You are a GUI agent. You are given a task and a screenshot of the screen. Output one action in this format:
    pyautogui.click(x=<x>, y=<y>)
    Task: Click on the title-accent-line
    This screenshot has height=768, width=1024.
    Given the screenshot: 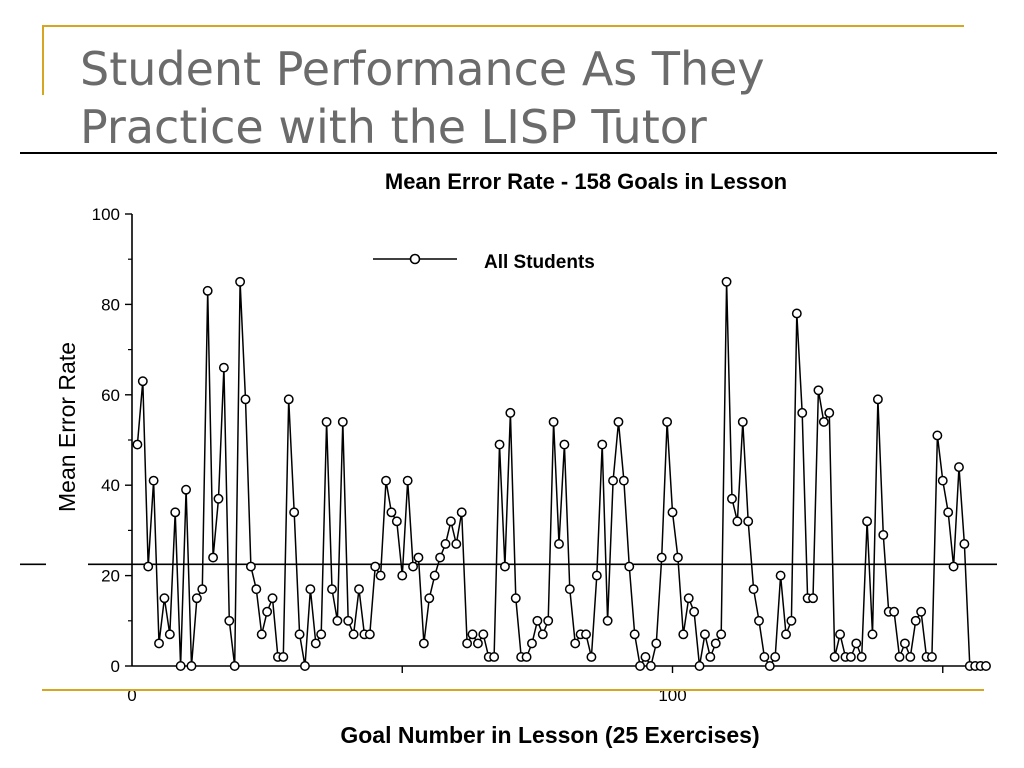 What is the action you would take?
    pyautogui.click(x=503, y=26)
    